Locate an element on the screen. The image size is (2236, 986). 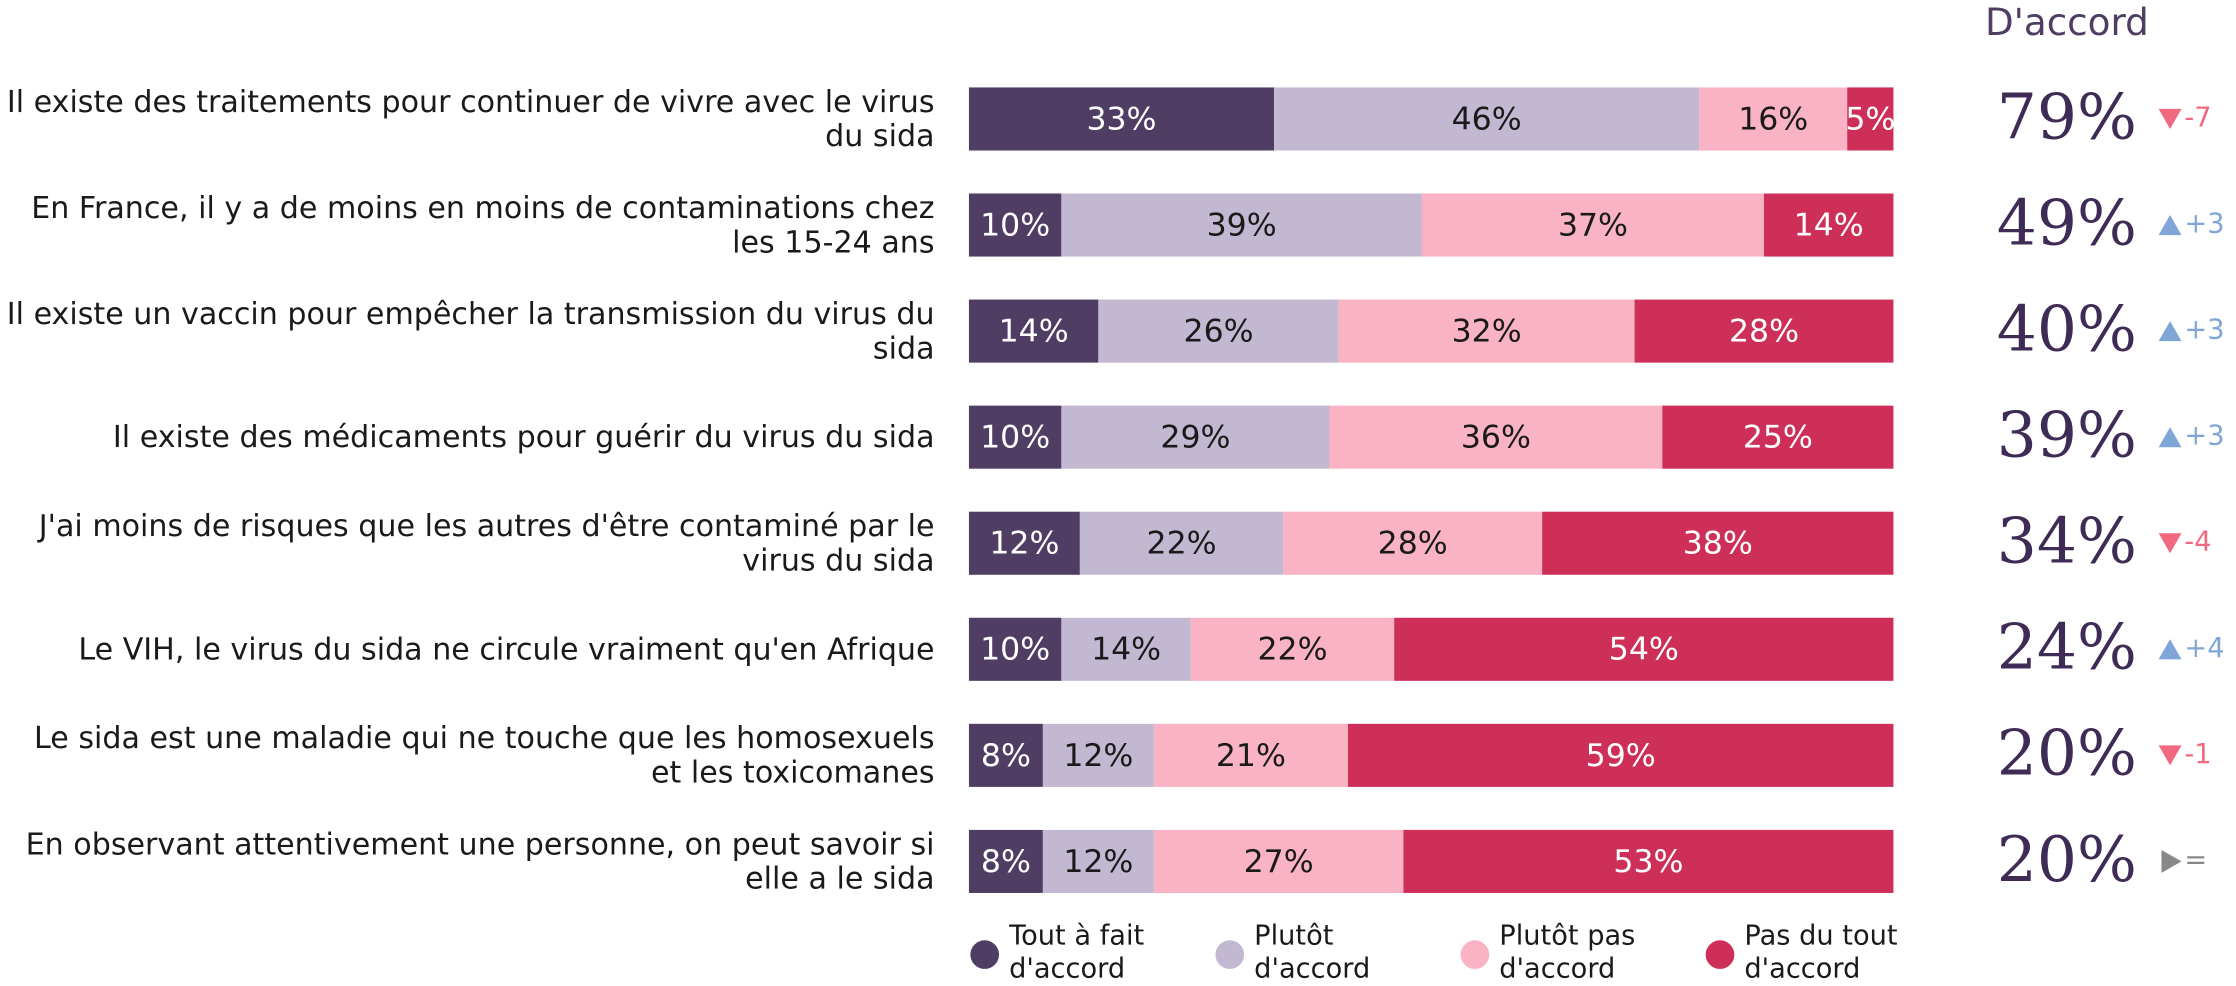
data-label: 25% is located at coordinates (1778, 438).